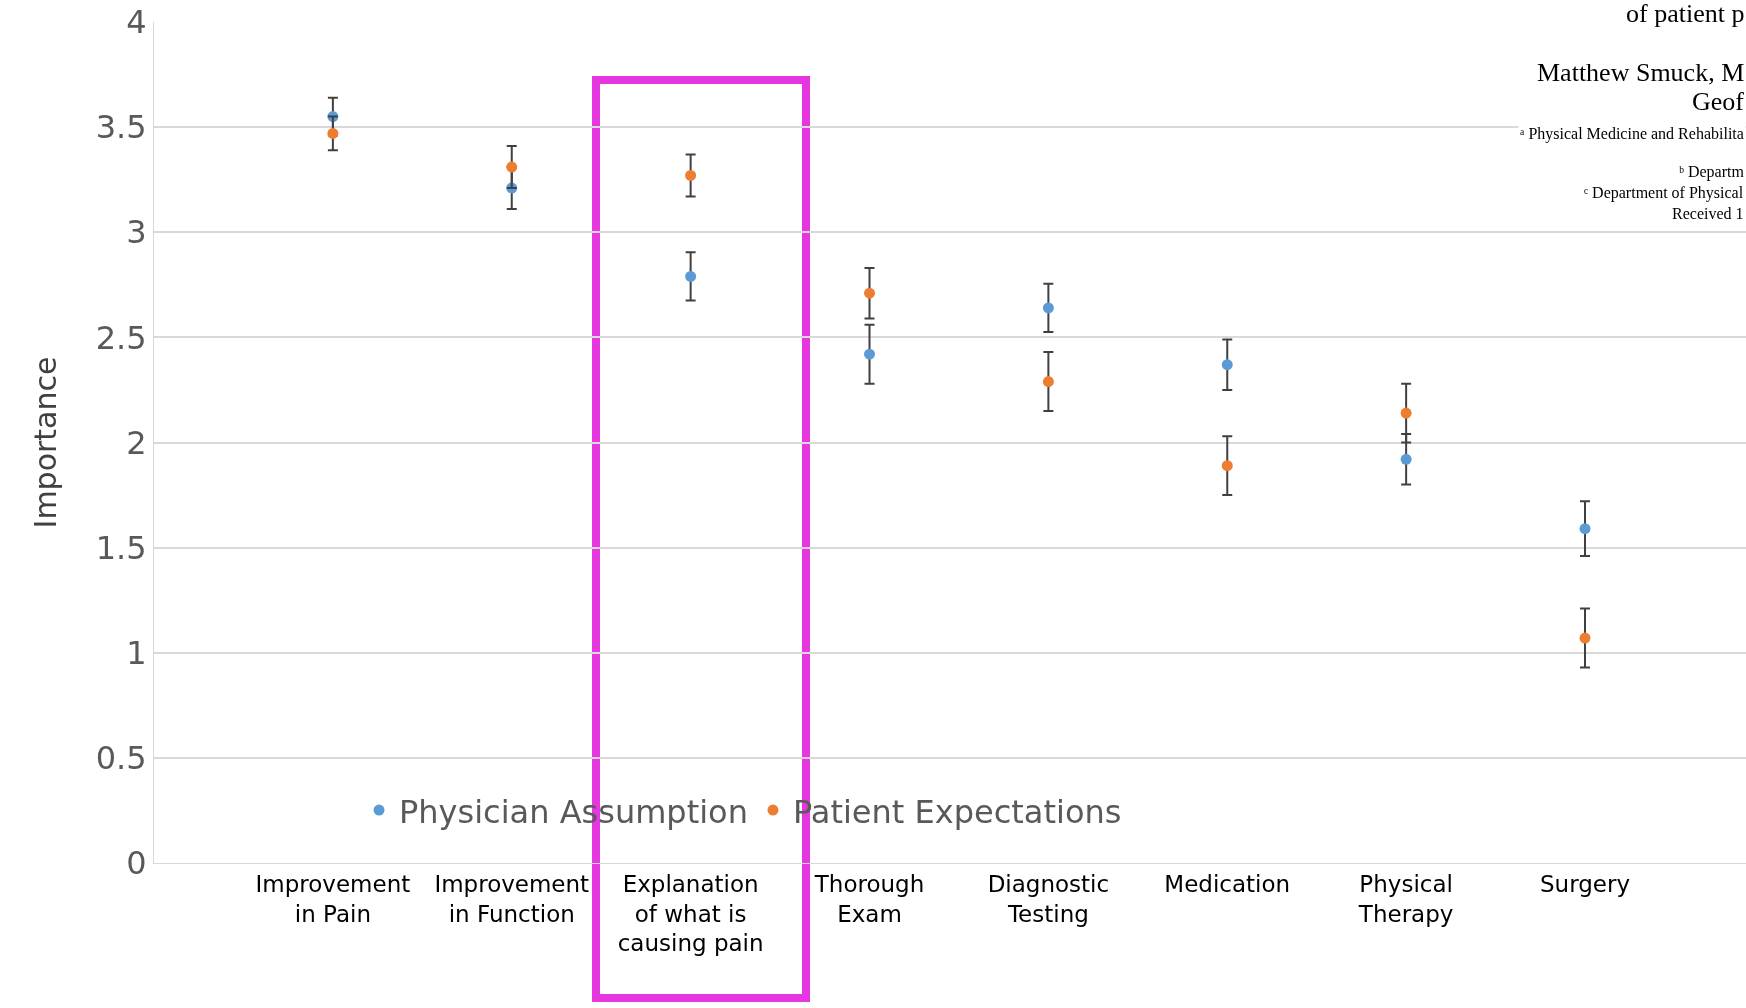 The height and width of the screenshot is (1008, 1746). What do you see at coordinates (136, 22) in the screenshot?
I see `y-tick-label: 4` at bounding box center [136, 22].